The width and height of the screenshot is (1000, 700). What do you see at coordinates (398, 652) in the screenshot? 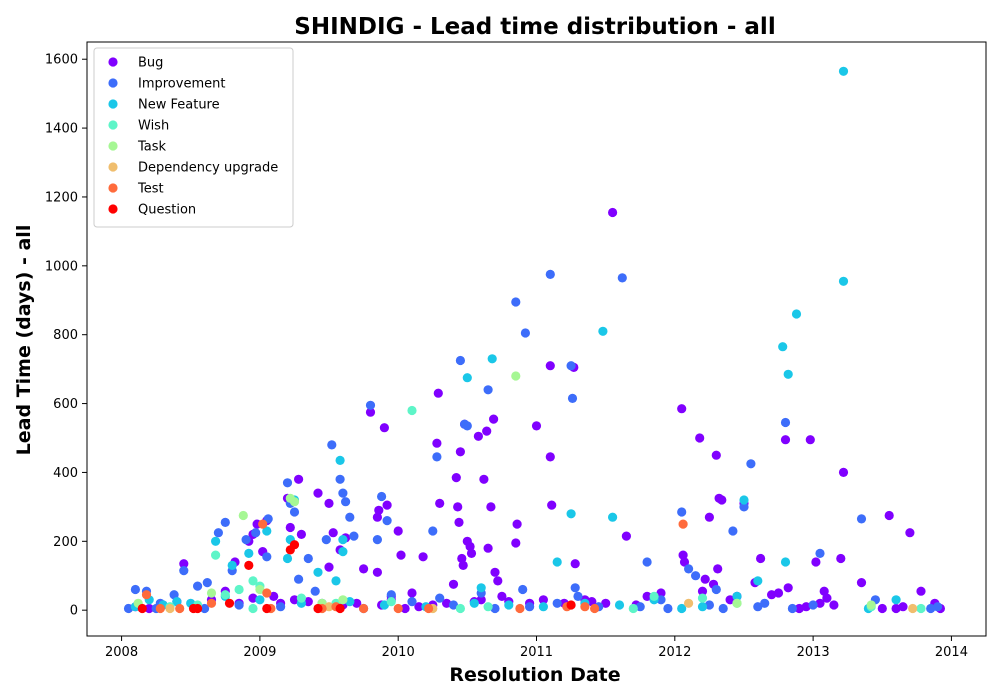
I see `x-tick-label: 2010` at bounding box center [398, 652].